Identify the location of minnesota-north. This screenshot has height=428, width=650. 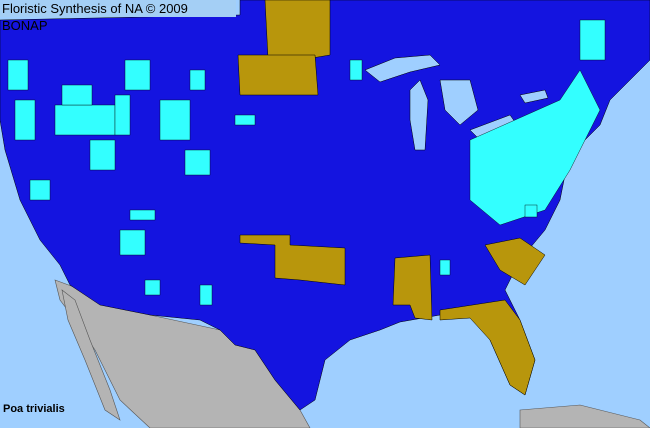
(297, 30).